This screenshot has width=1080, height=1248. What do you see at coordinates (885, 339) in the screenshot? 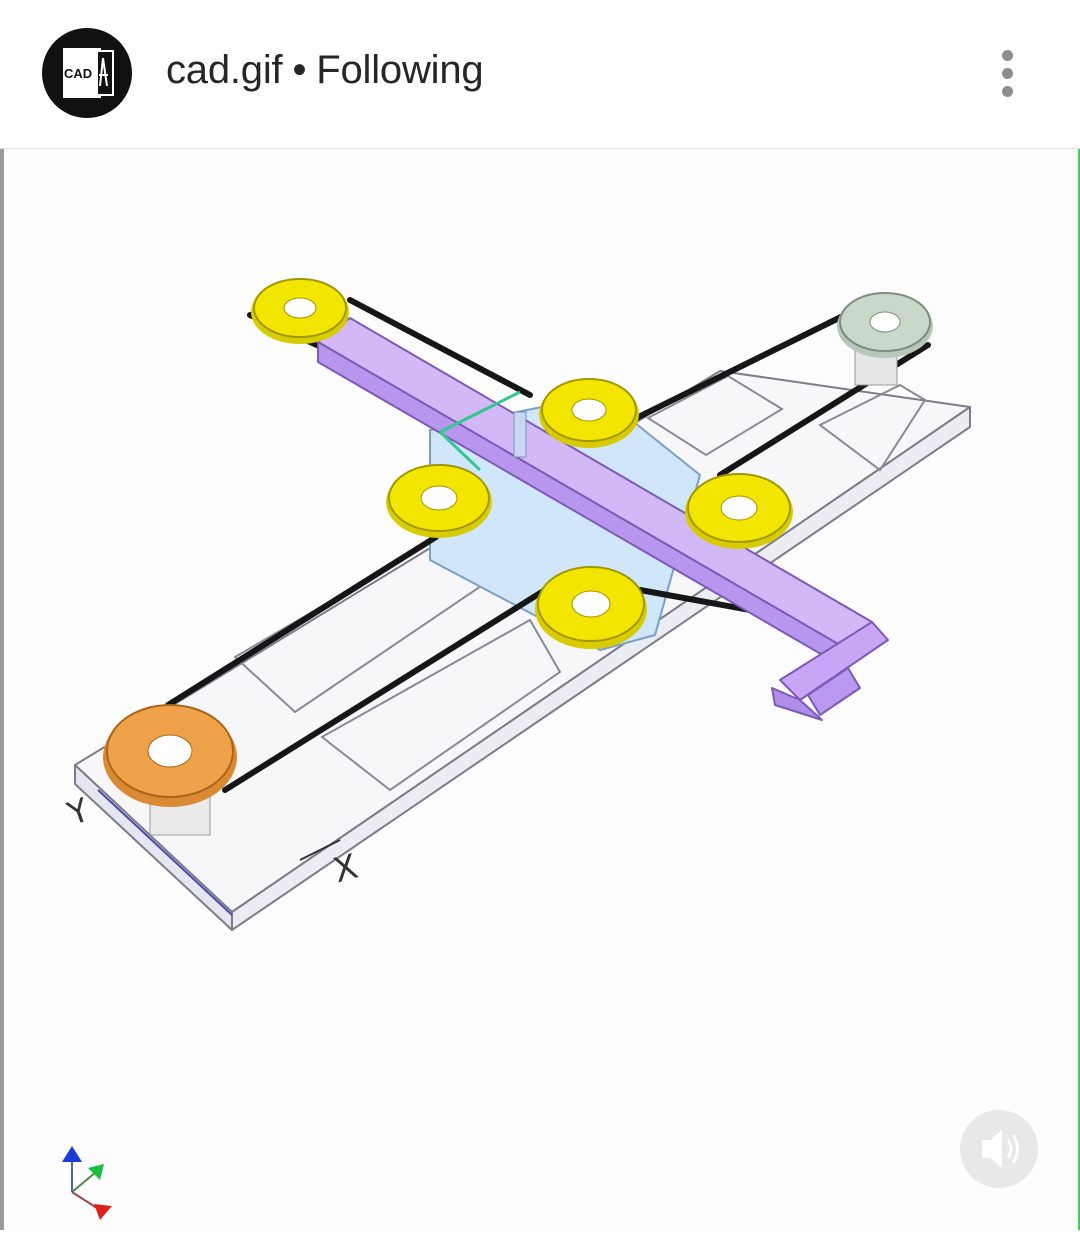
I see `motor-pulley-right` at bounding box center [885, 339].